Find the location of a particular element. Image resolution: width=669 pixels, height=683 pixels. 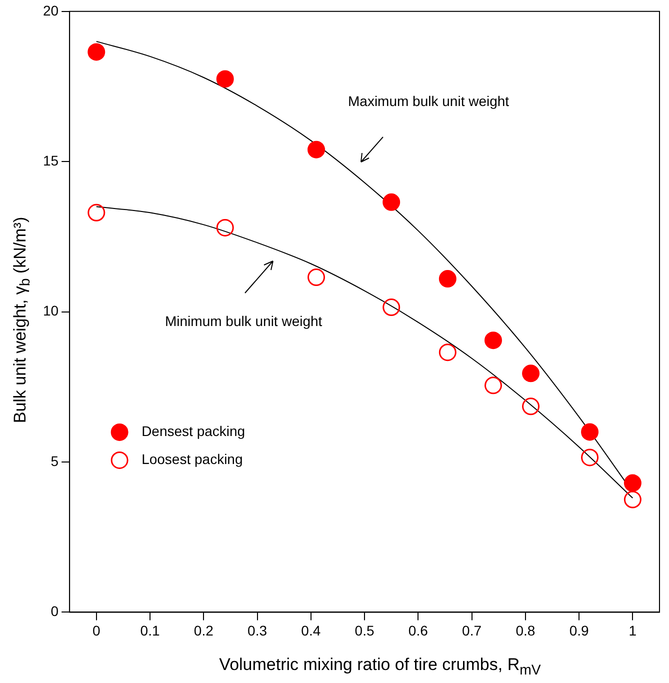

annotation: Minimum bulk unit weight is located at coordinates (243, 320).